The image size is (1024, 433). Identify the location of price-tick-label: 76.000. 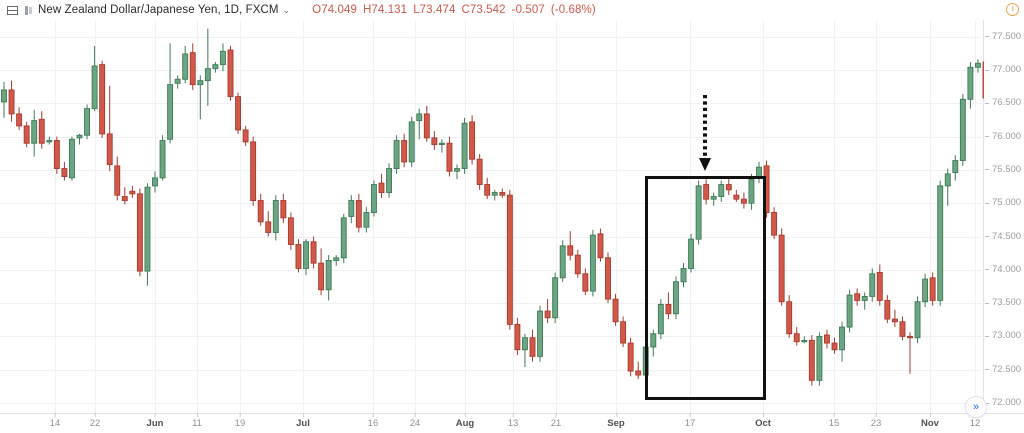
(1004, 137).